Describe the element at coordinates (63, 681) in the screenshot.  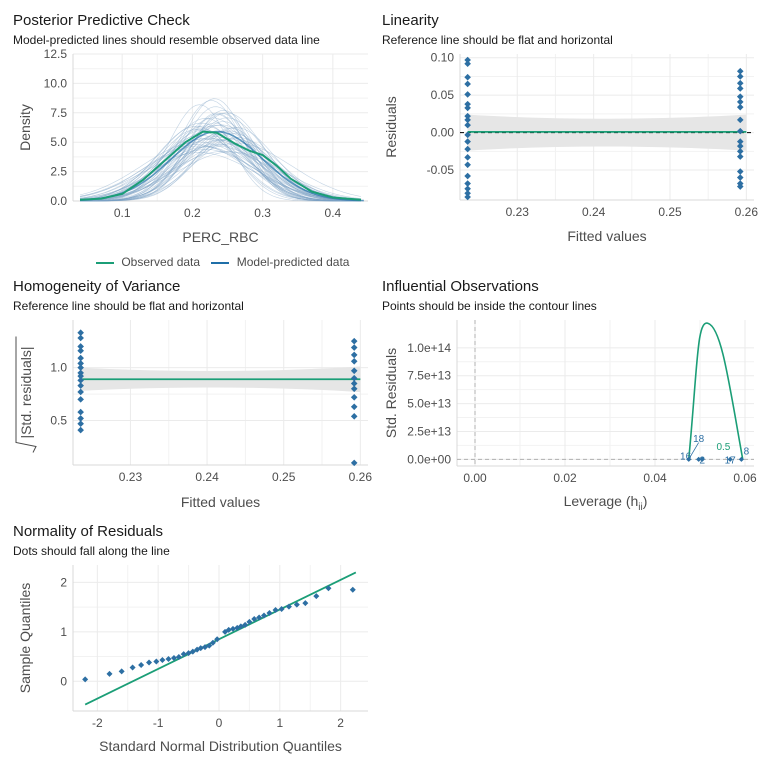
I see `y-tick-label: 0` at that location.